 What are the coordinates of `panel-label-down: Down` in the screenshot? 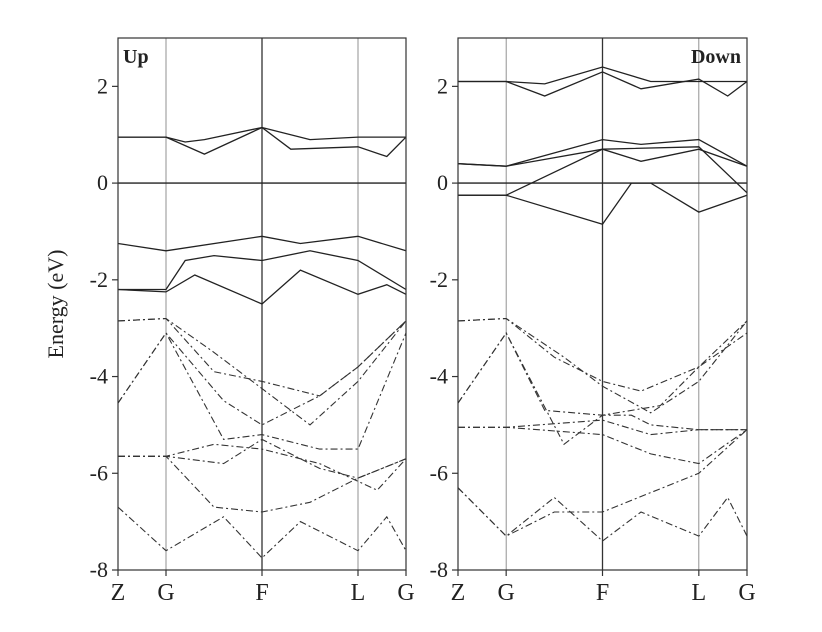 It's located at (716, 57).